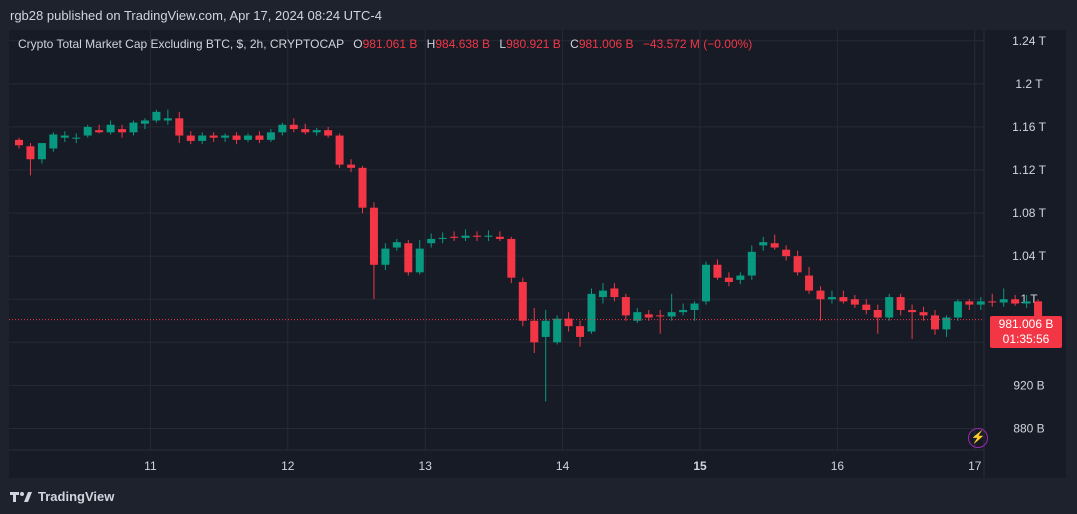 This screenshot has width=1077, height=514. I want to click on lightning-bolt-icon: ⚡, so click(978, 438).